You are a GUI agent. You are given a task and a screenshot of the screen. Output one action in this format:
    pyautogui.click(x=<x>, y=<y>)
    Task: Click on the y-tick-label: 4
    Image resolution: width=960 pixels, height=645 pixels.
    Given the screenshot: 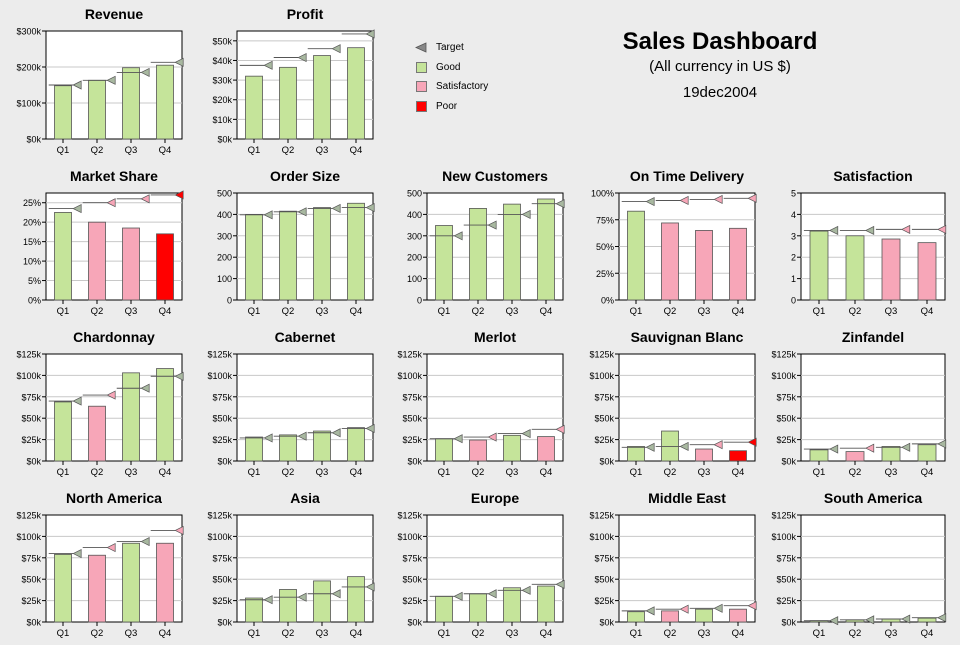 What is the action you would take?
    pyautogui.click(x=793, y=215)
    